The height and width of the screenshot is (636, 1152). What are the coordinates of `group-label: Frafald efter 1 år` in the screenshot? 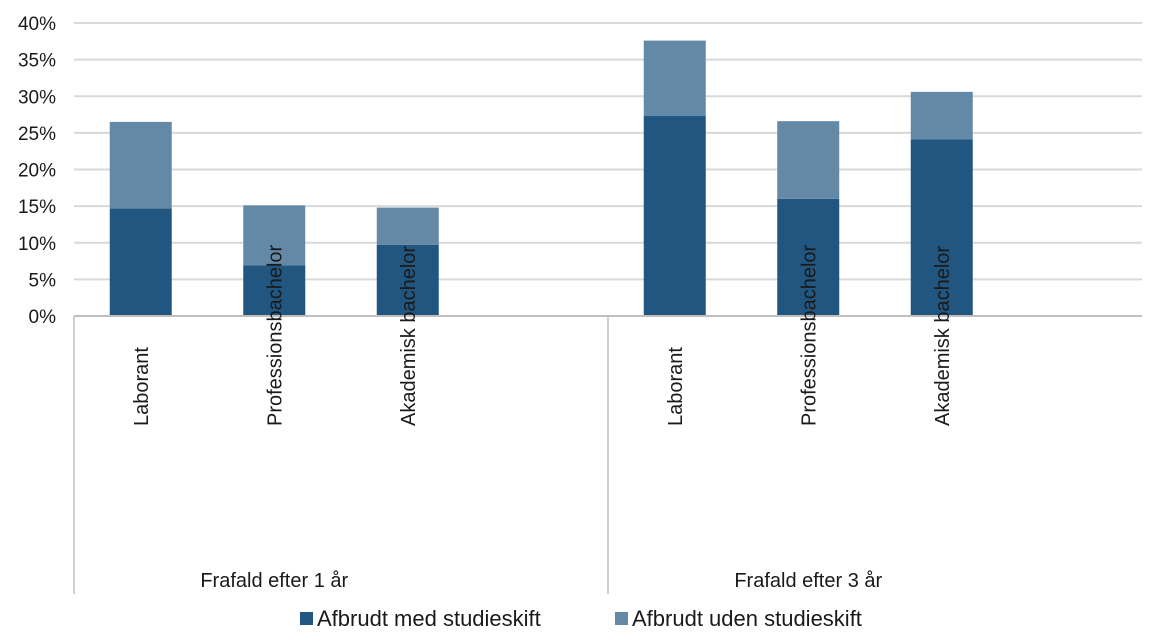 It's located at (274, 581).